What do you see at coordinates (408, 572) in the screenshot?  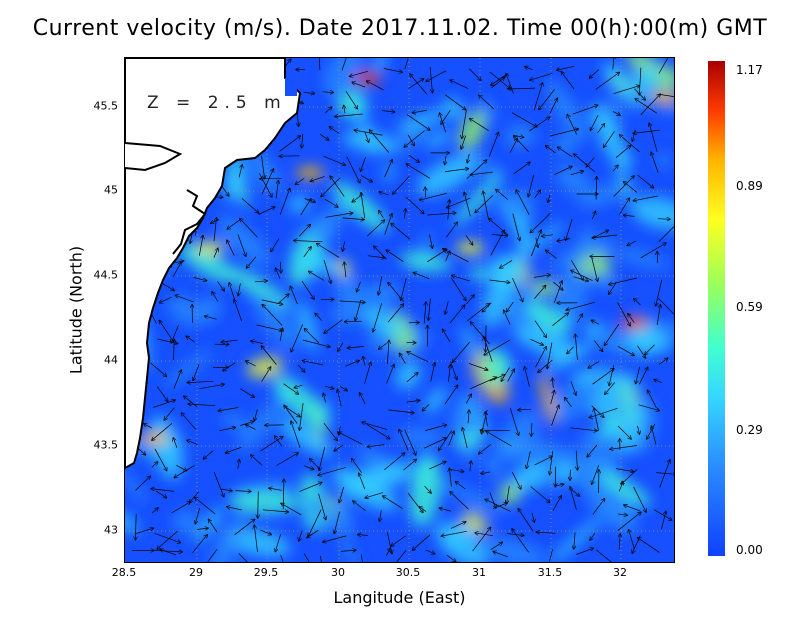 I see `x-tick: 30.5` at bounding box center [408, 572].